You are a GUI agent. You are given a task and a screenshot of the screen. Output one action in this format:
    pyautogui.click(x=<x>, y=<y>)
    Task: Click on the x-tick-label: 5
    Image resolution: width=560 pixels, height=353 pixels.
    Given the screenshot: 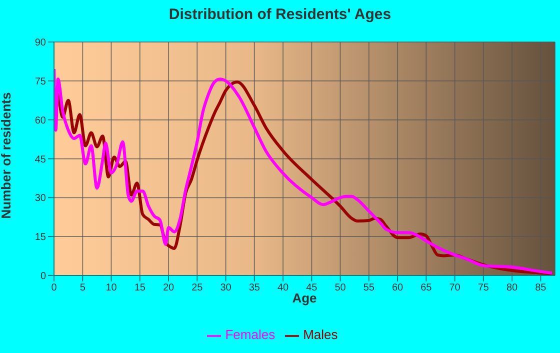 What is the action you would take?
    pyautogui.click(x=83, y=288)
    